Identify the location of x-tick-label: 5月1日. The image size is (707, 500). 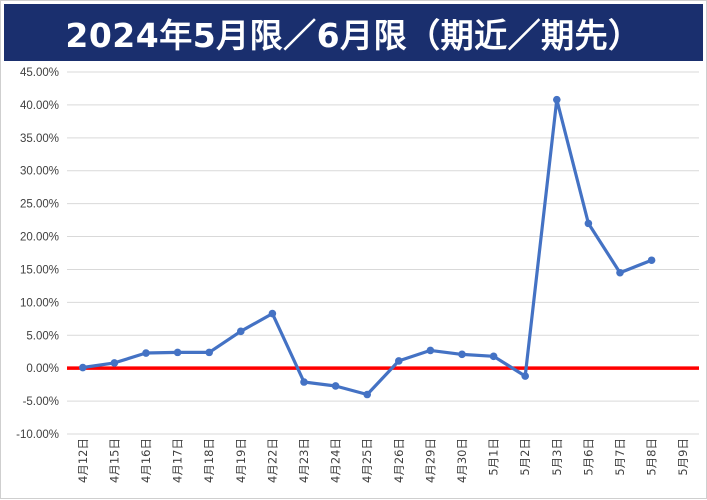
(494, 457).